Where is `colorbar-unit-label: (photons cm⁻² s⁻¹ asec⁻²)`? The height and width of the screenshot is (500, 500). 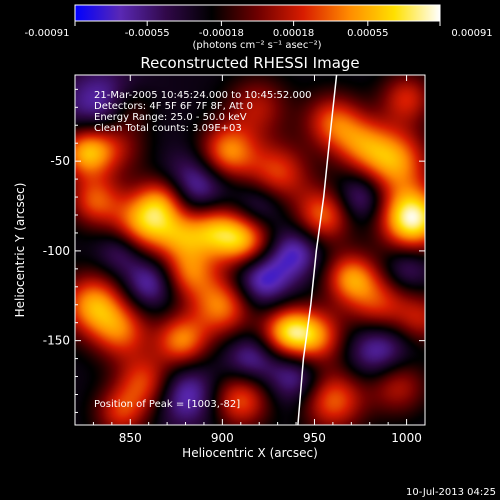 colorbar-unit-label: (photons cm⁻² s⁻¹ asec⁻²) is located at coordinates (256, 45).